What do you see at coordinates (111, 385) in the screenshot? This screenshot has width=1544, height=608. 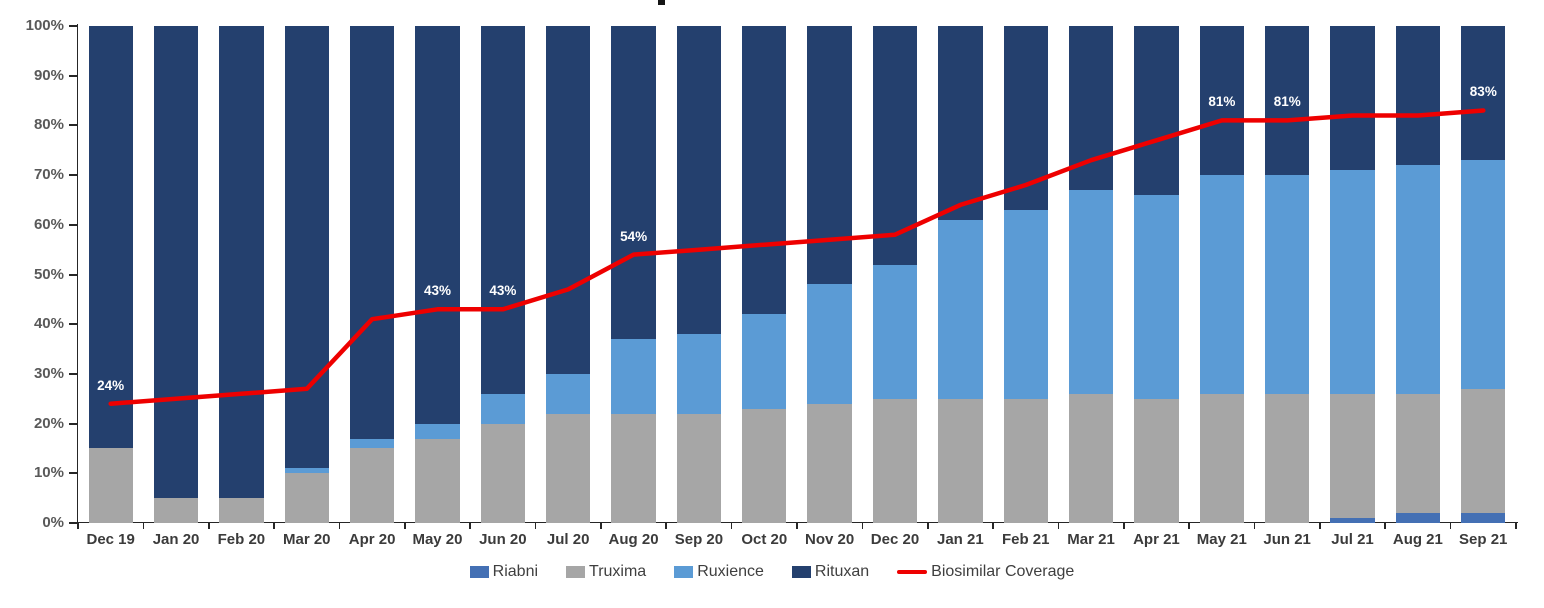 I see `line-label-dec-19: 24%` at bounding box center [111, 385].